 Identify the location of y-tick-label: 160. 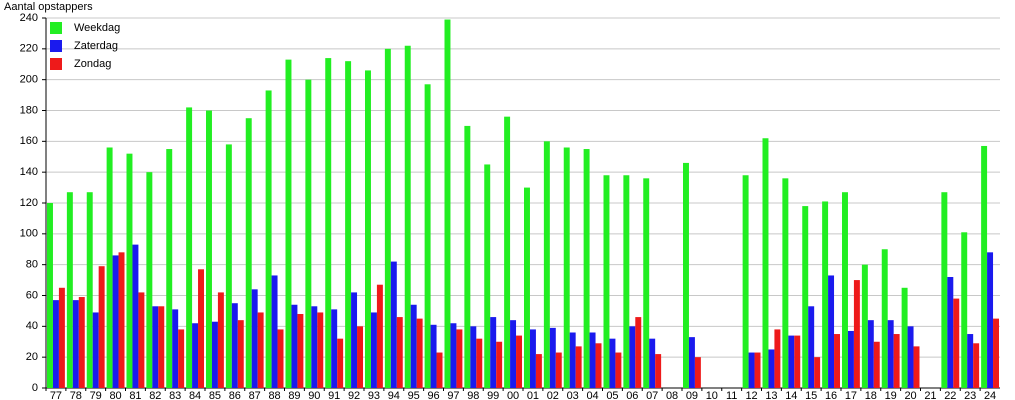
(29, 141).